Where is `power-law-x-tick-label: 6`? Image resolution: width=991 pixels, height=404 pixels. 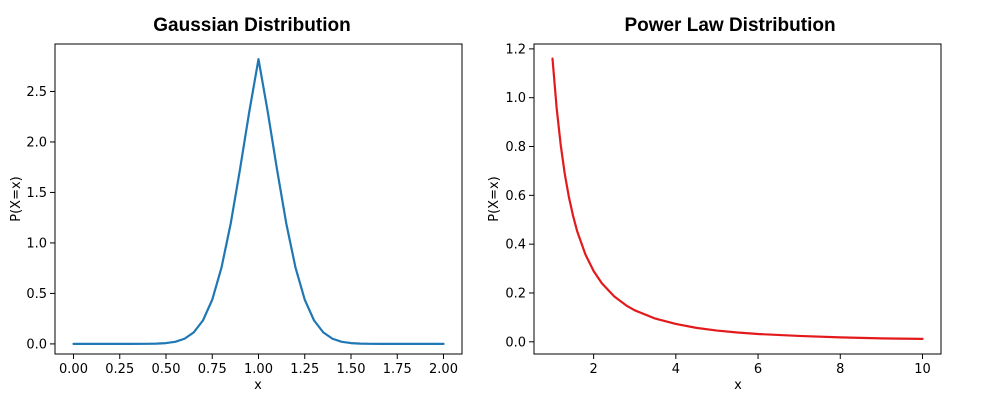 power-law-x-tick-label: 6 is located at coordinates (758, 369).